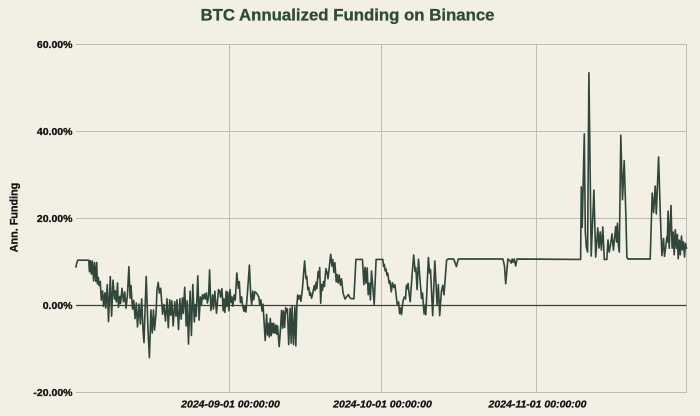 The image size is (700, 416). What do you see at coordinates (55, 132) in the screenshot?
I see `svg-text: 40.00%` at bounding box center [55, 132].